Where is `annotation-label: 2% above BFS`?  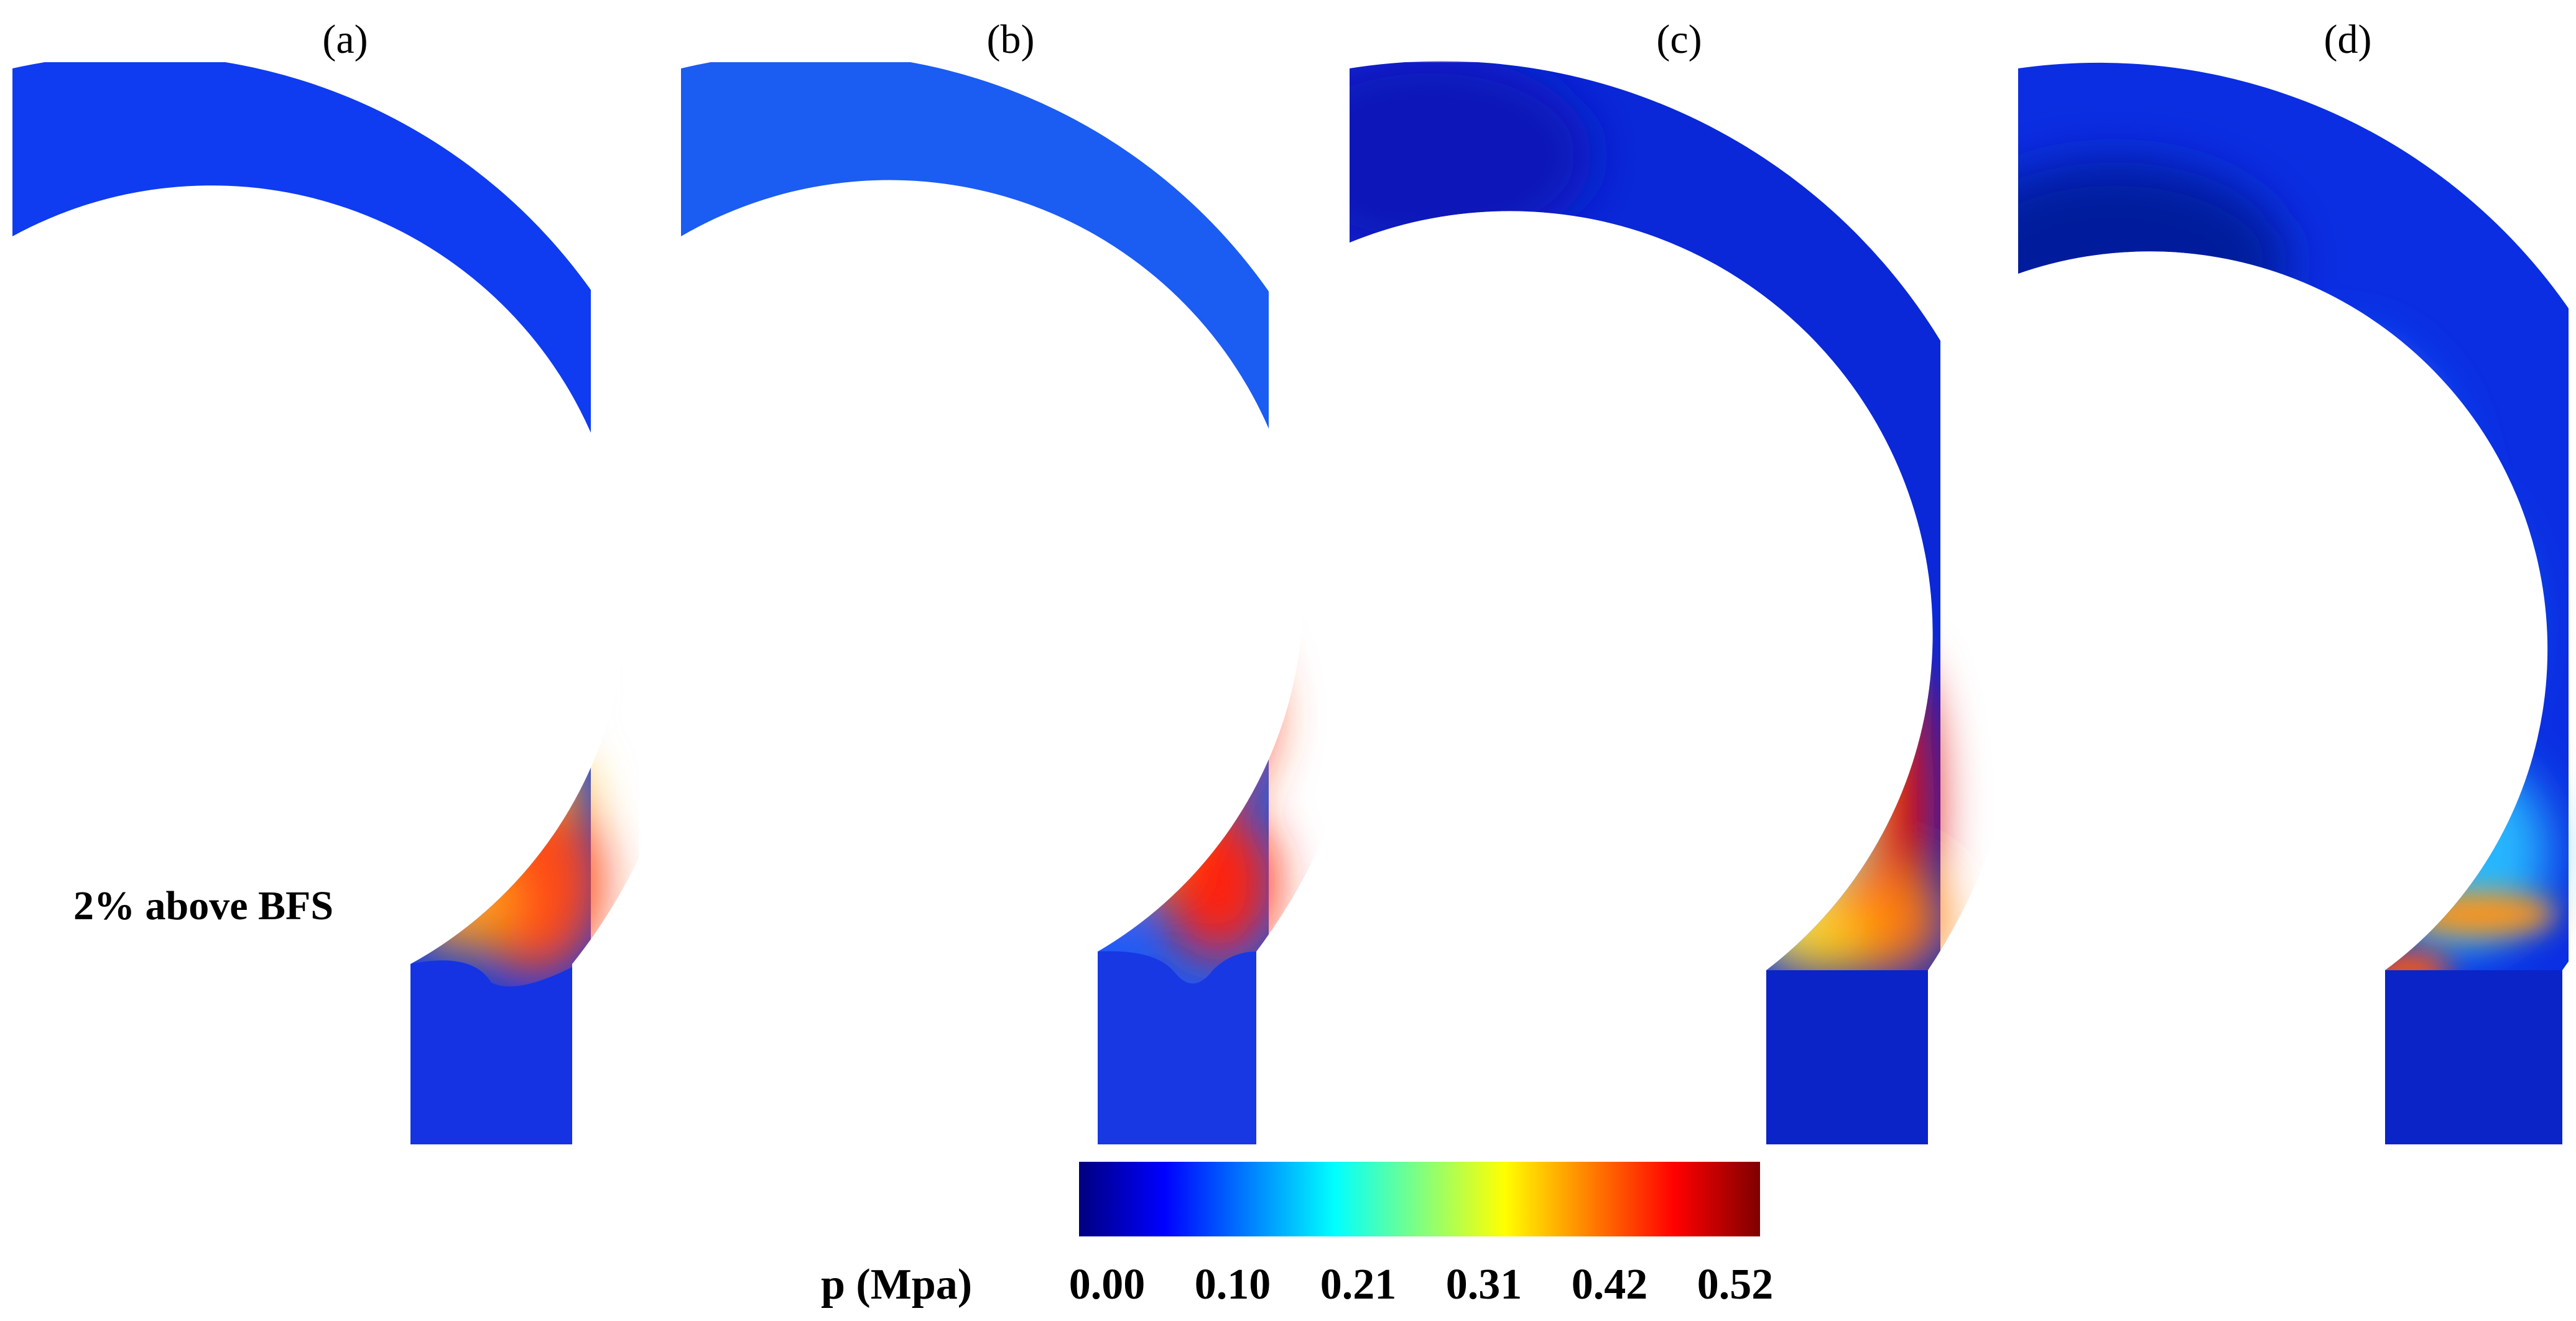 annotation-label: 2% above BFS is located at coordinates (203, 906).